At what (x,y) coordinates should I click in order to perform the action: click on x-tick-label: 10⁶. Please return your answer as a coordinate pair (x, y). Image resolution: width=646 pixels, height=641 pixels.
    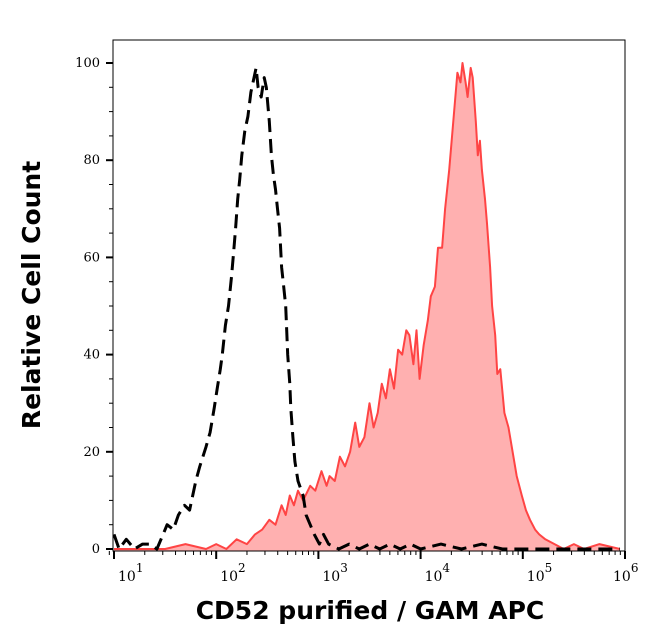
    Looking at the image, I should click on (625, 573).